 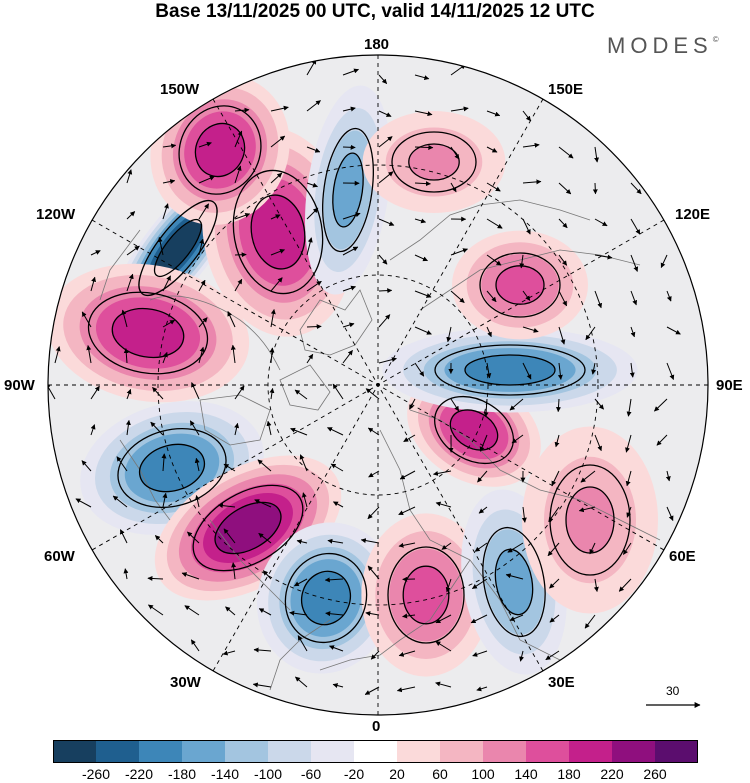 I want to click on lon-label-150e: 150E, so click(x=566, y=89).